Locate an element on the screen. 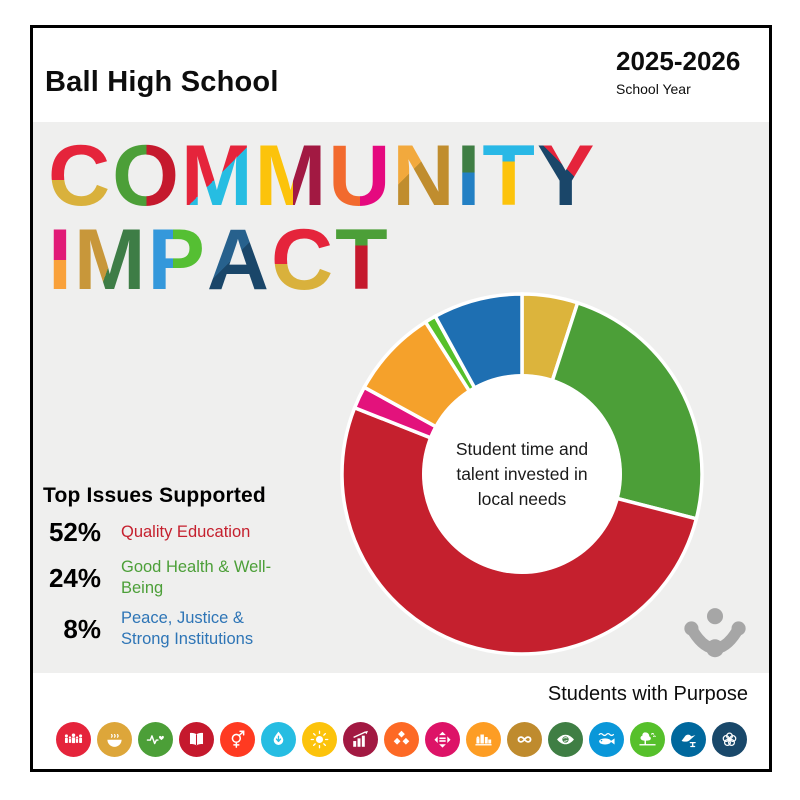 The width and height of the screenshot is (800, 800). sdg-icon-gender-equality is located at coordinates (237, 739).